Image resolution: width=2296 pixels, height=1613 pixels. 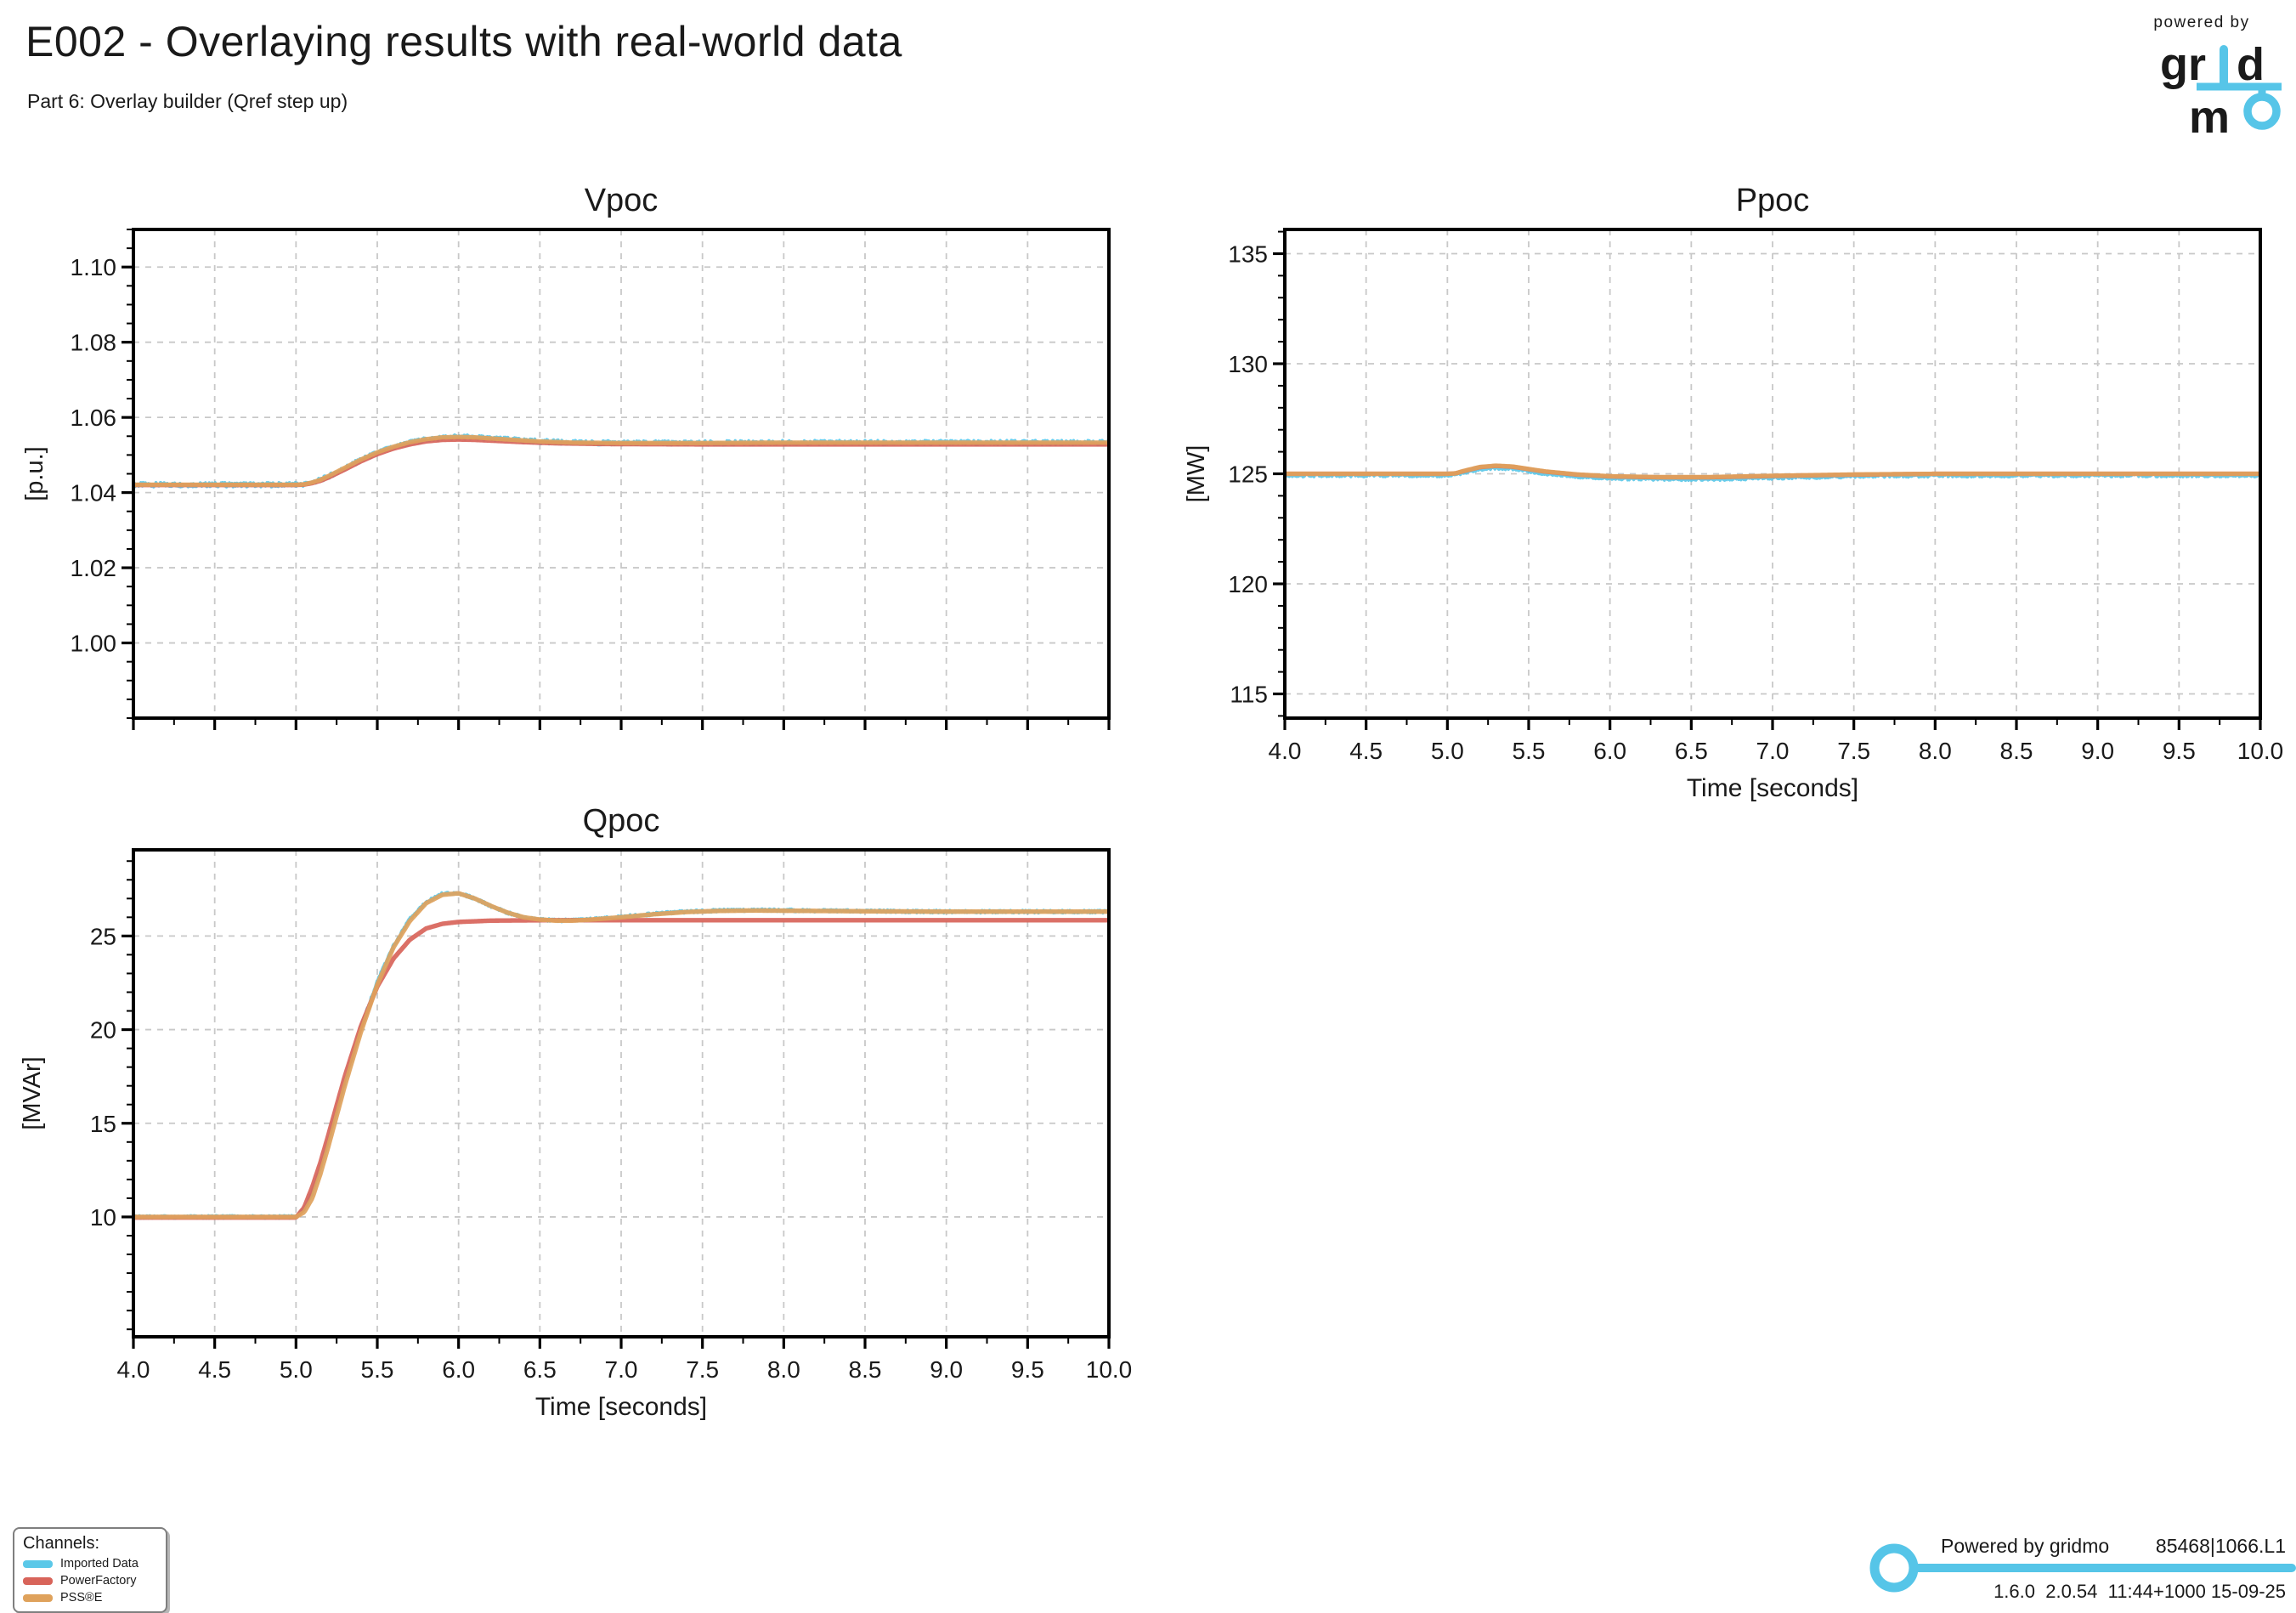 What do you see at coordinates (187, 101) in the screenshot?
I see `page-subtitle: Part 6: Overlay builder (Qref step up)` at bounding box center [187, 101].